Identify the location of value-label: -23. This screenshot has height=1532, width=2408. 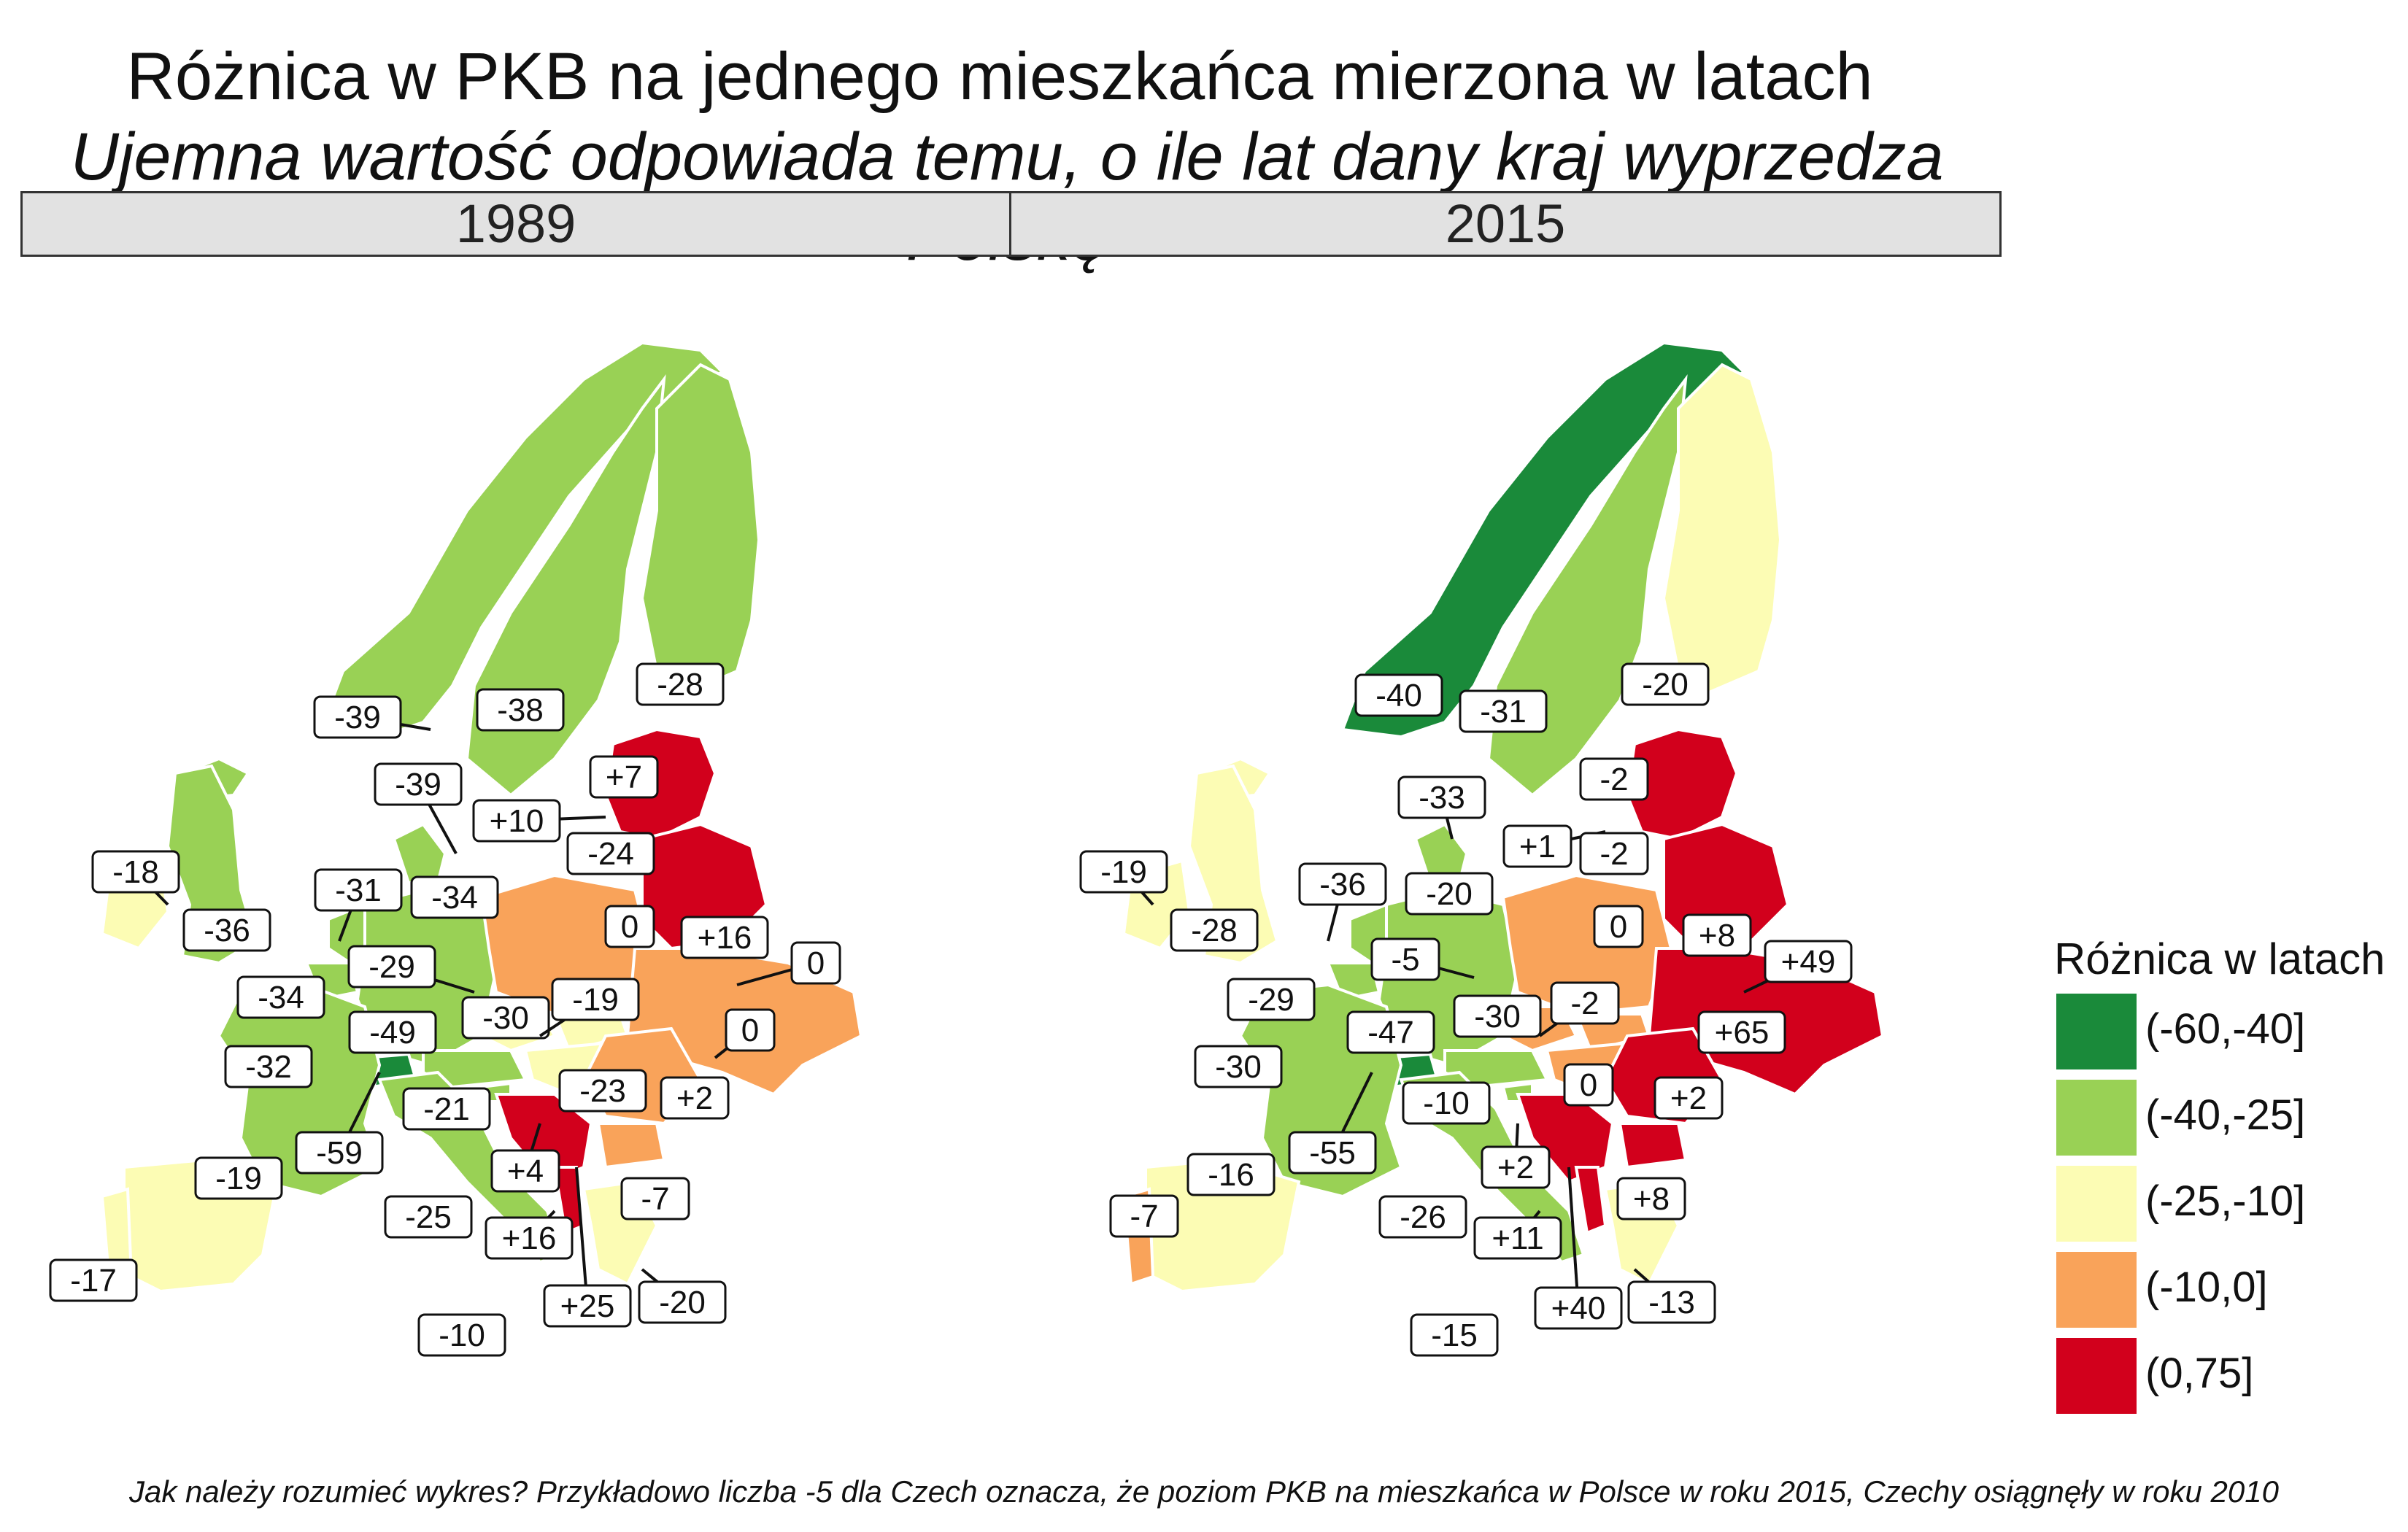
(602, 1091).